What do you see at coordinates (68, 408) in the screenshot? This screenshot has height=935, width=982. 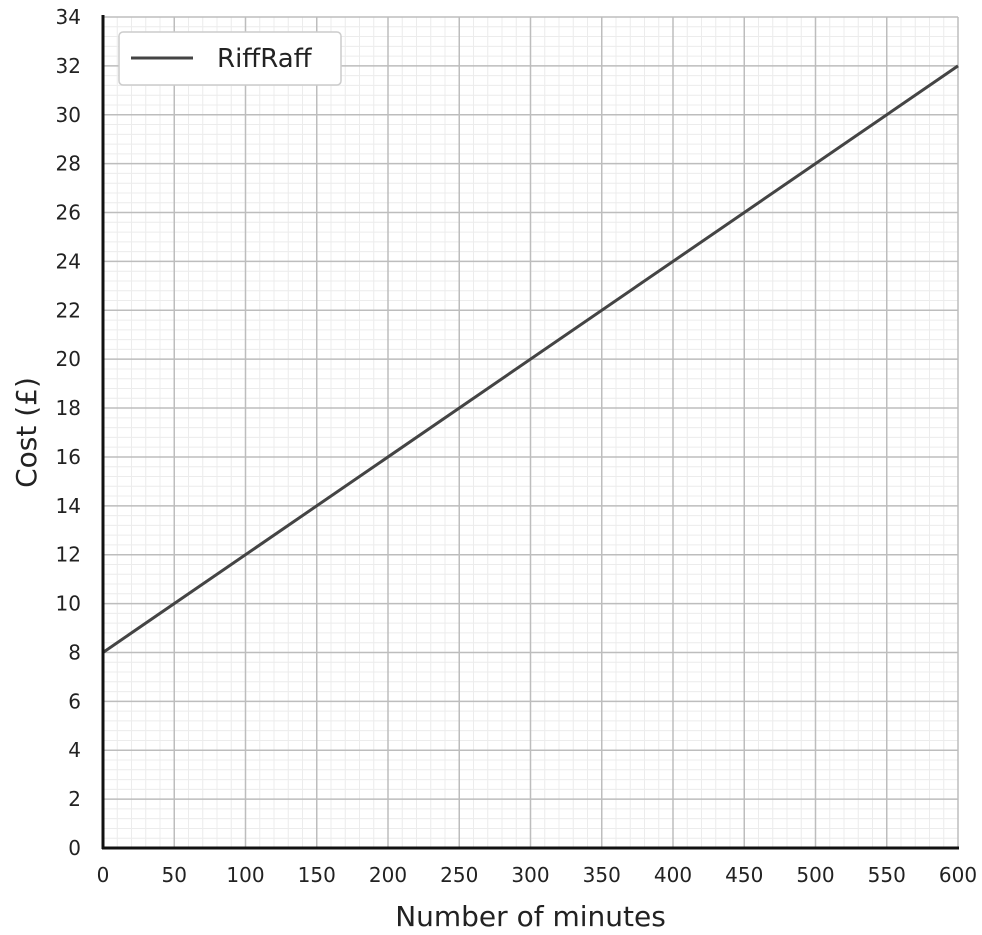 I see `y-tick-label: 18` at bounding box center [68, 408].